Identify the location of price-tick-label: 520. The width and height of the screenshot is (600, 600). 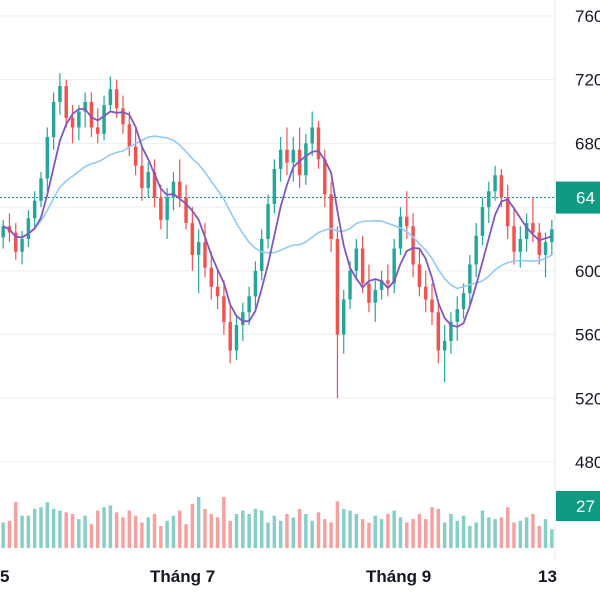
(587, 398).